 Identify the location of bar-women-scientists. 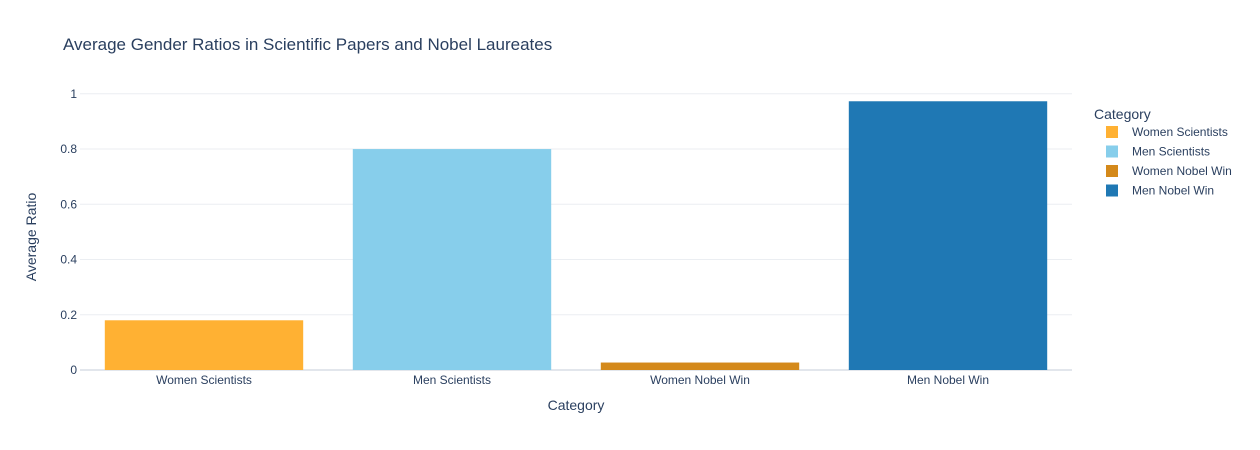
(204, 345).